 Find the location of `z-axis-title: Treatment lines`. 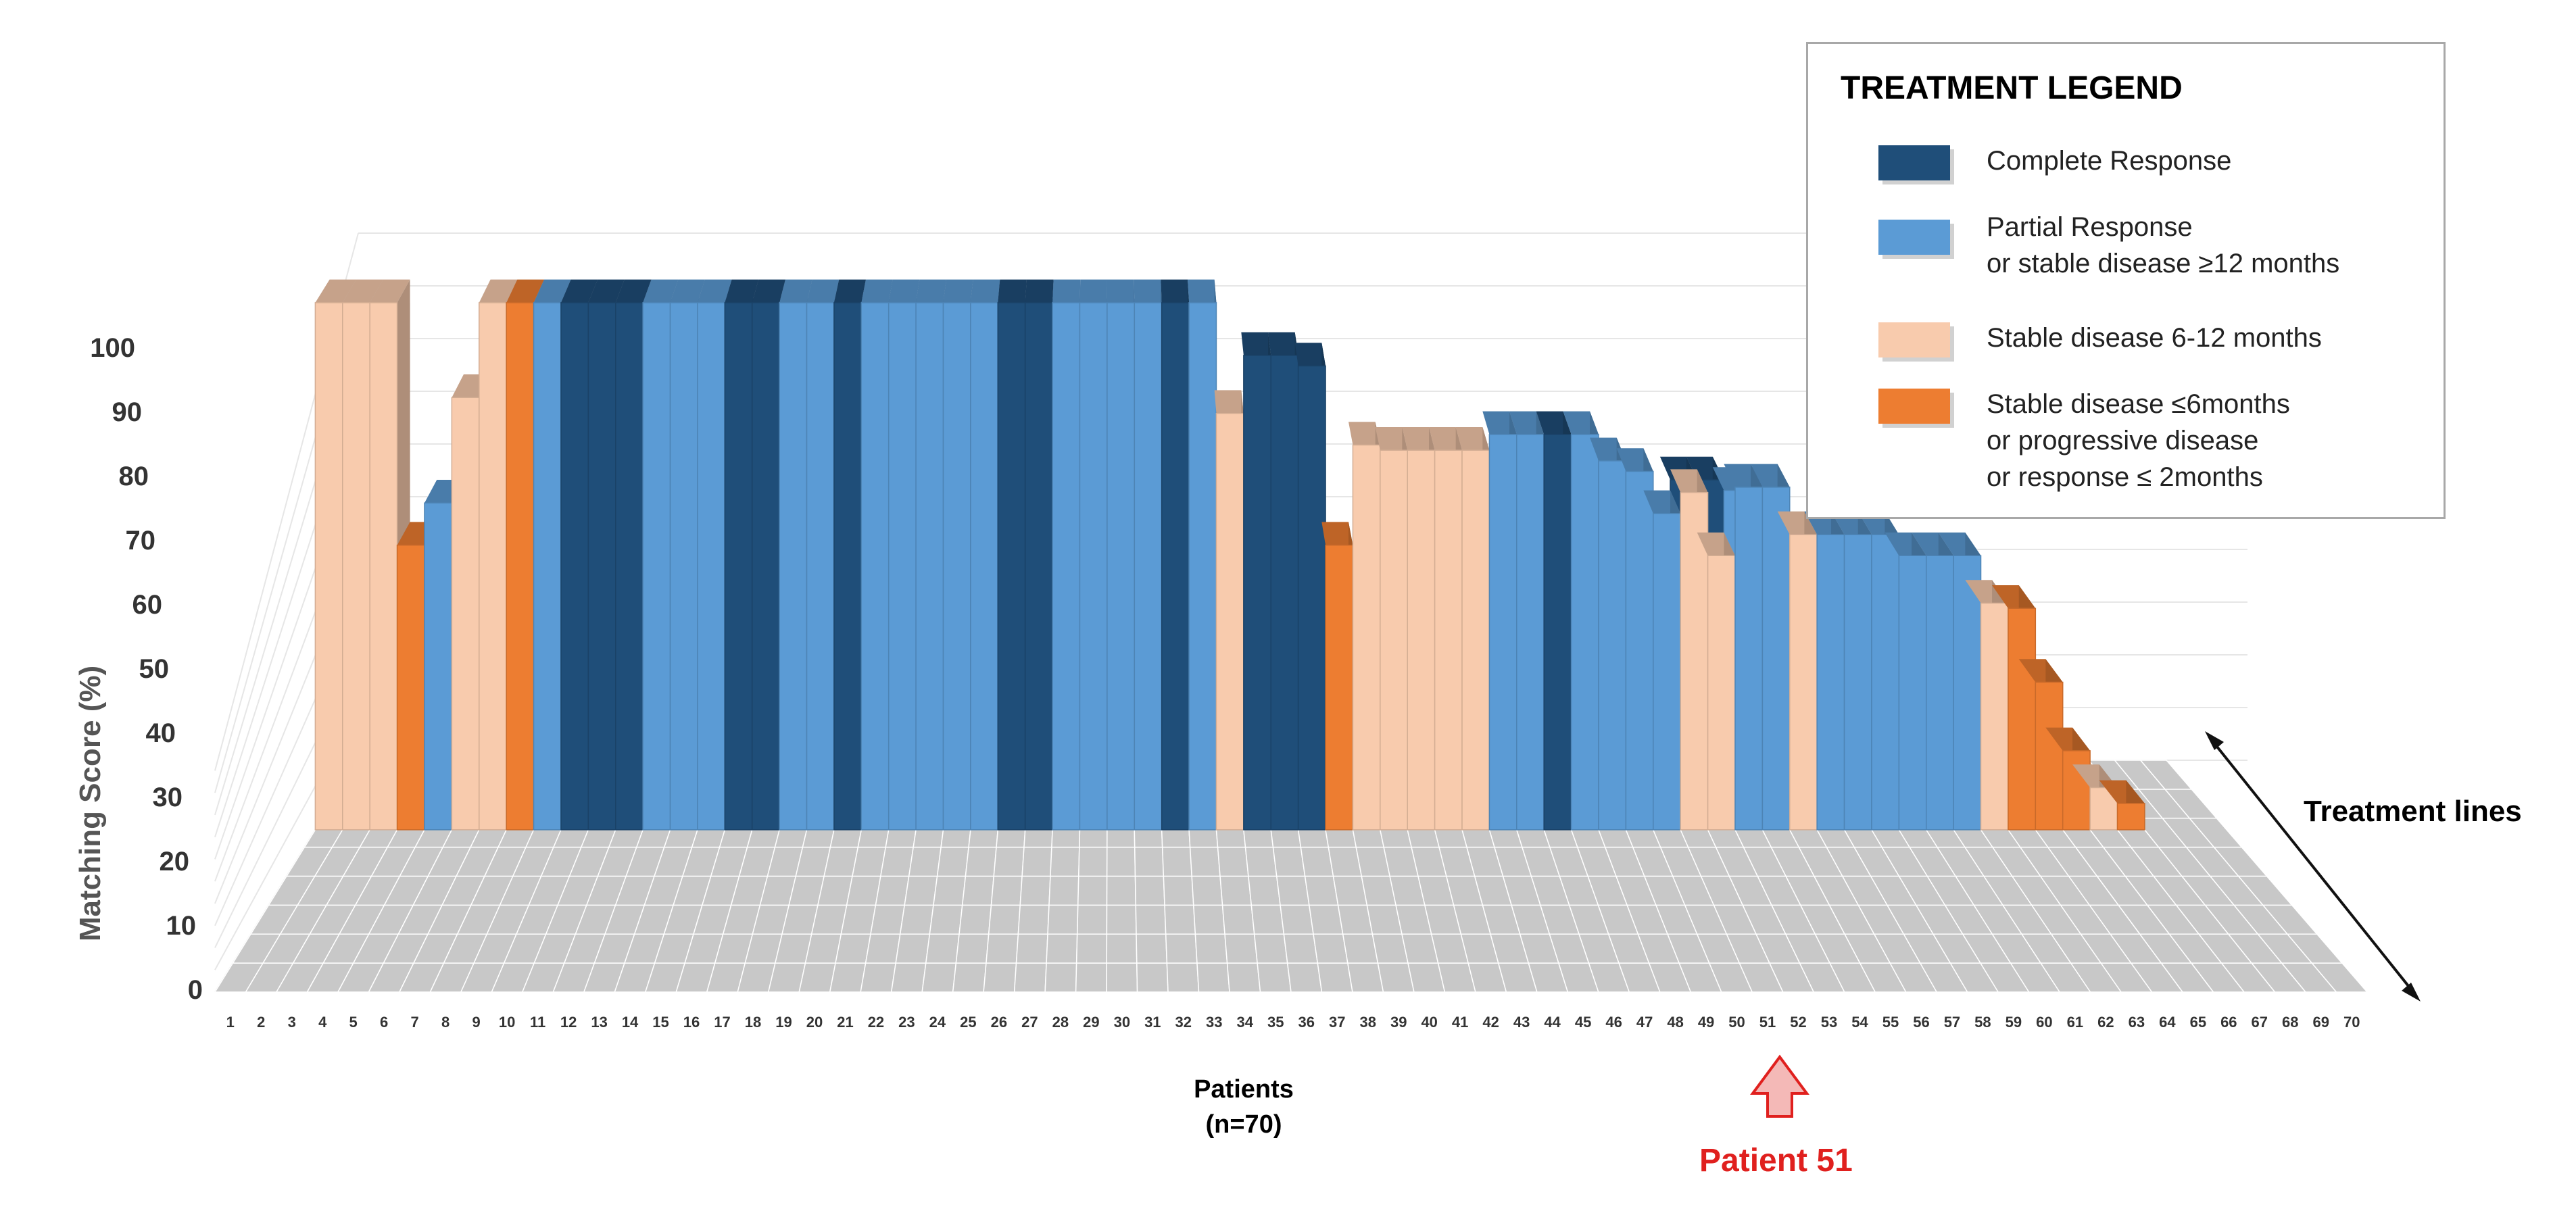

z-axis-title: Treatment lines is located at coordinates (2413, 811).